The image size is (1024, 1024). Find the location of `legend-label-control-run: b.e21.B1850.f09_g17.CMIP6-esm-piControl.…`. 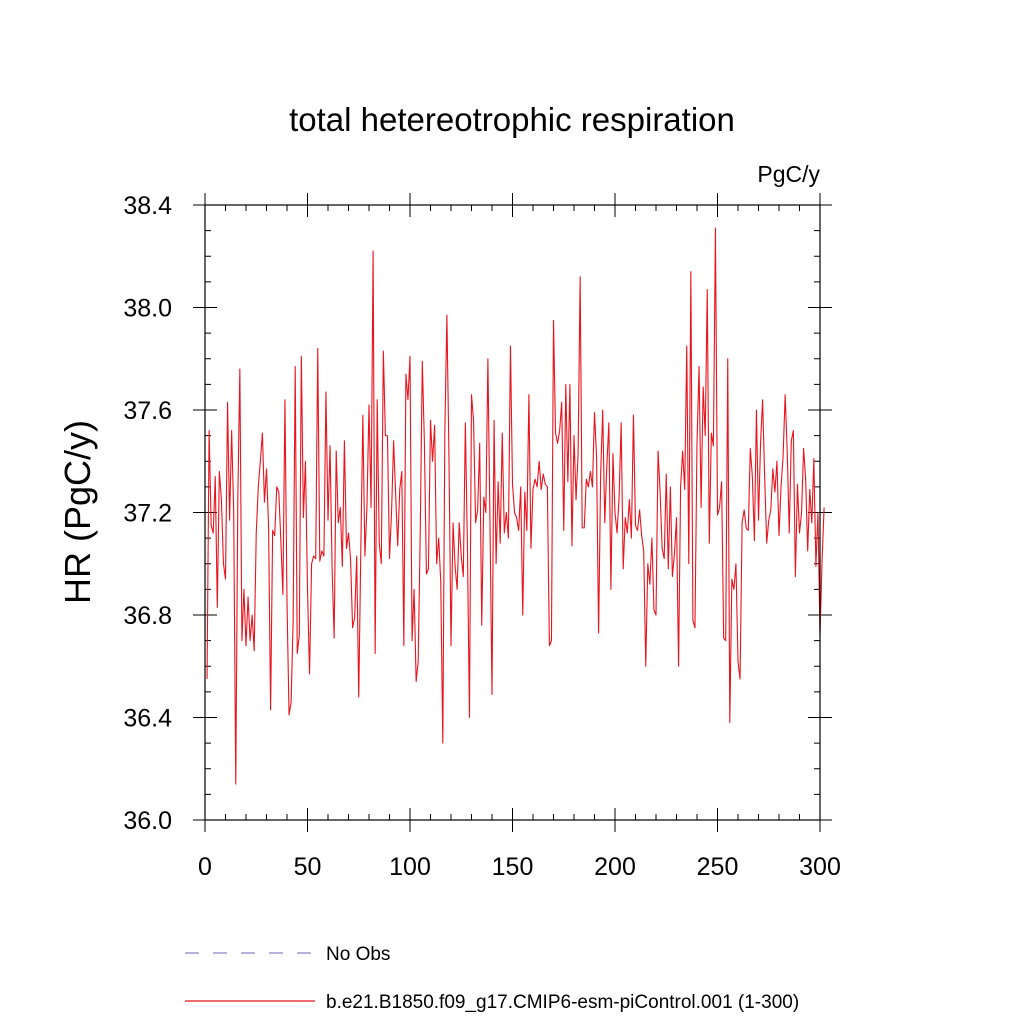

legend-label-control-run: b.e21.B1850.f09_g17.CMIP6-esm-piControl.… is located at coordinates (562, 1002).